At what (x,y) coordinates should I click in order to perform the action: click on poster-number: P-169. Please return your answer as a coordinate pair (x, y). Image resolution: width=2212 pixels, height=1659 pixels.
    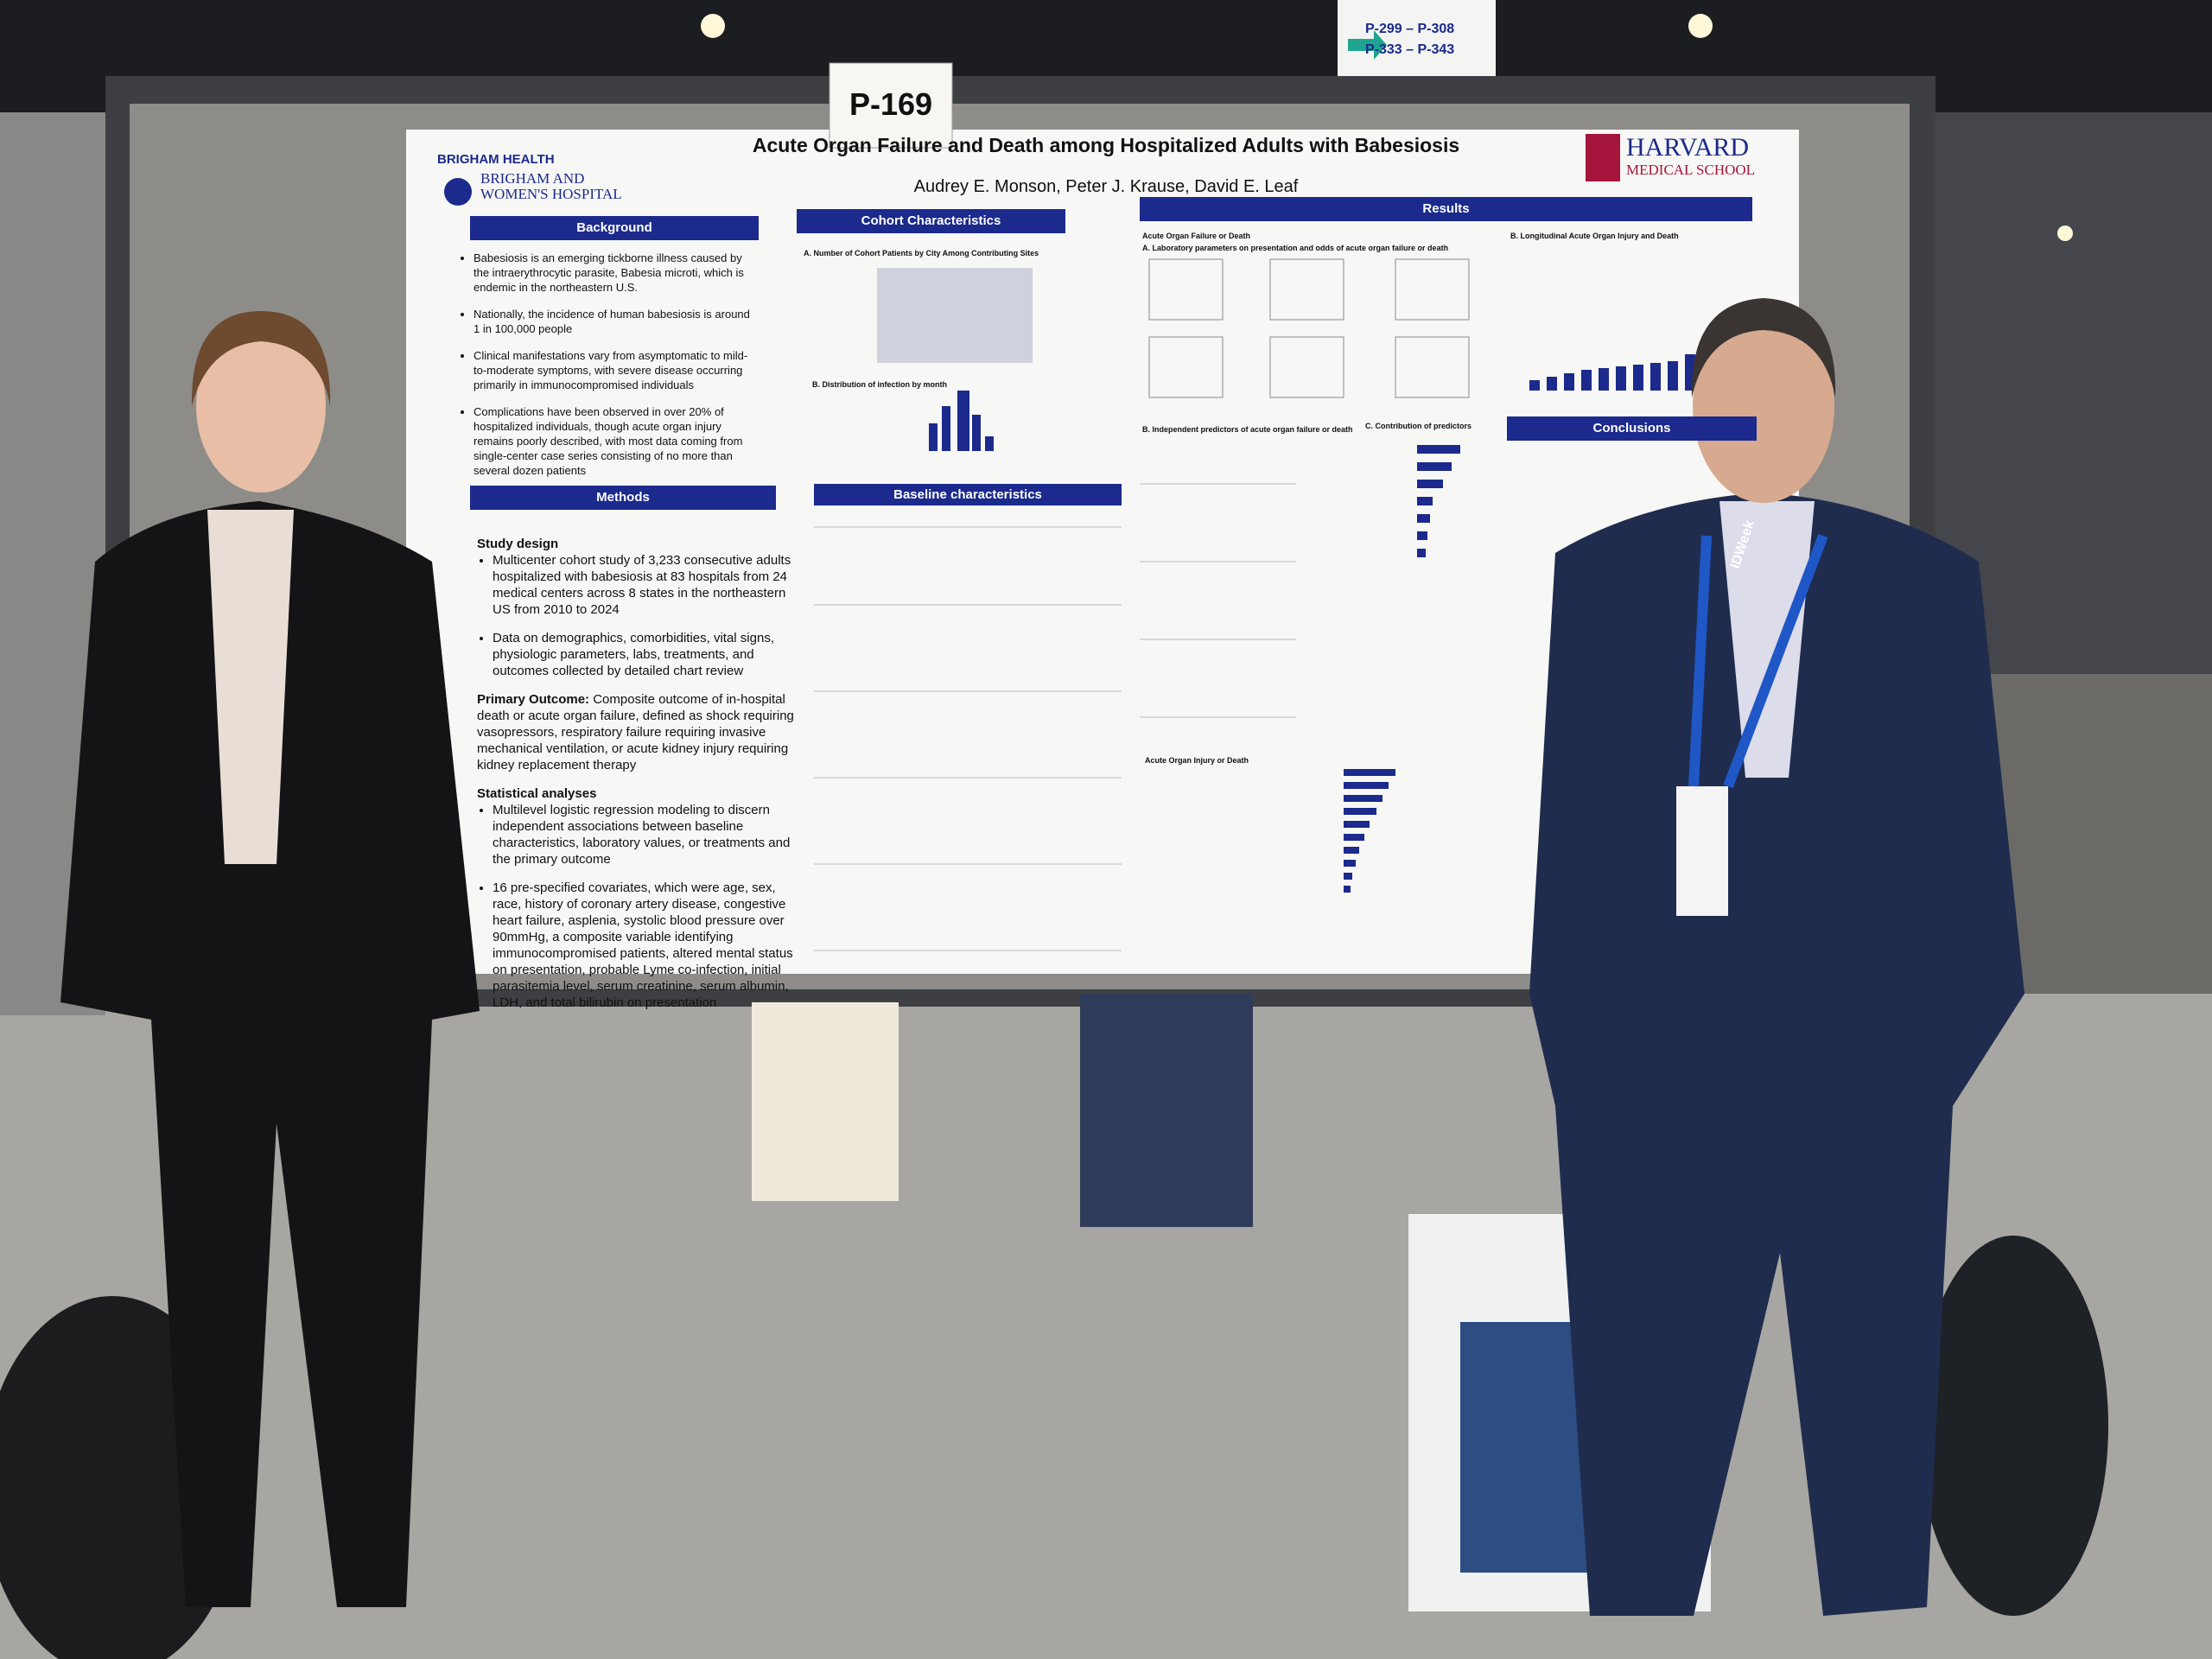
    Looking at the image, I should click on (891, 104).